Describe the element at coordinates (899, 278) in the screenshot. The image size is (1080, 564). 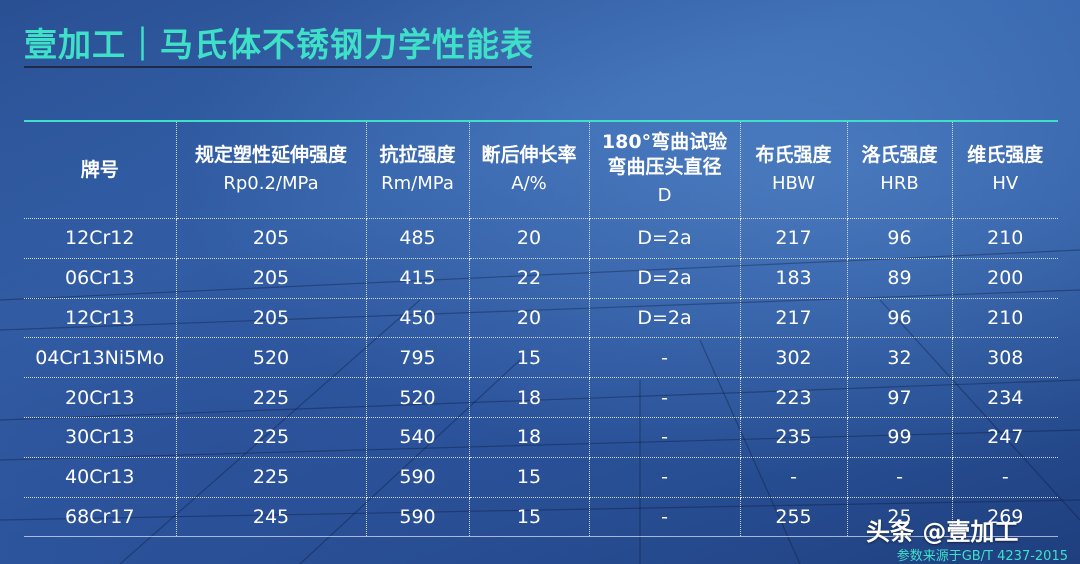
I see `cell-rockwell: 89` at that location.